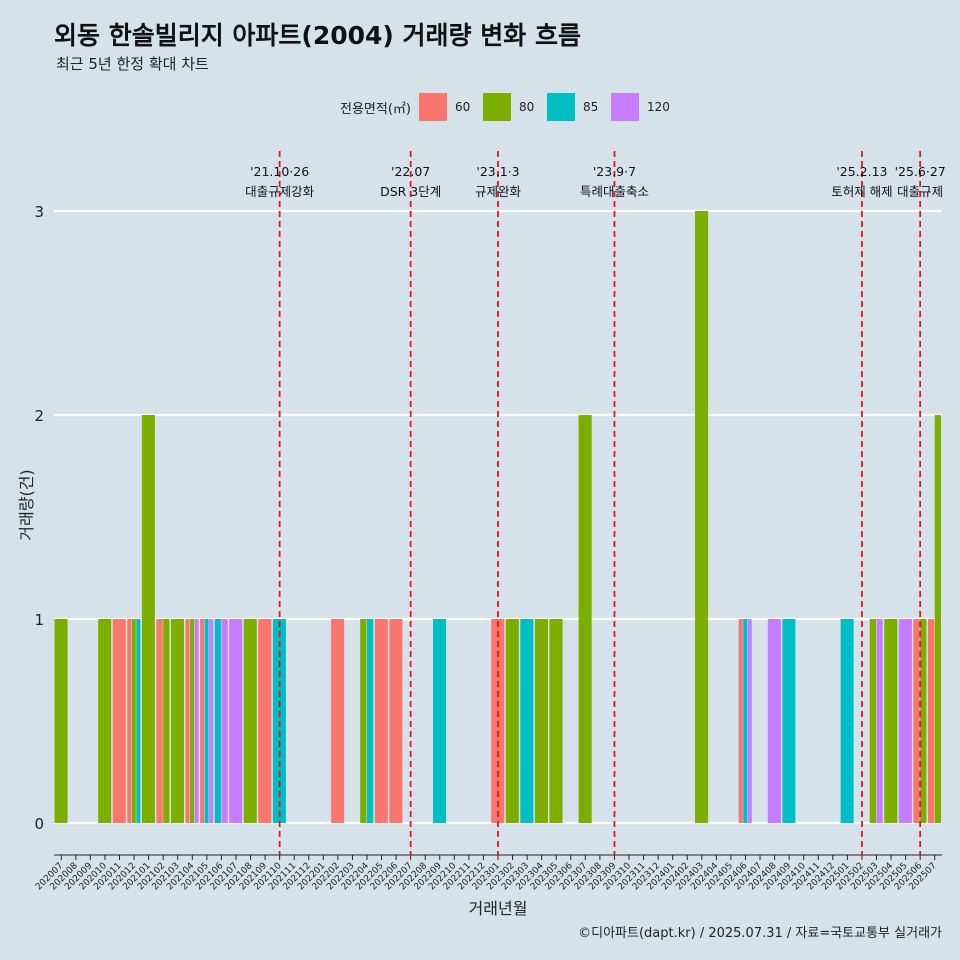  What do you see at coordinates (280, 191) in the screenshot?
I see `event-desc-label: 대출규제강화` at bounding box center [280, 191].